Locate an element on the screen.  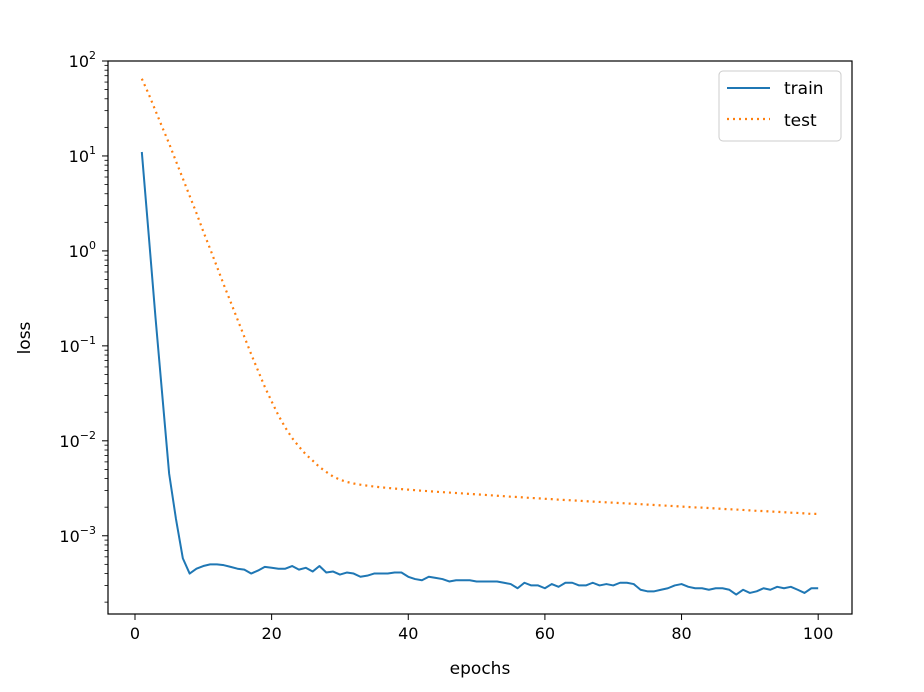
y-axis-label: loss is located at coordinates (25, 337).